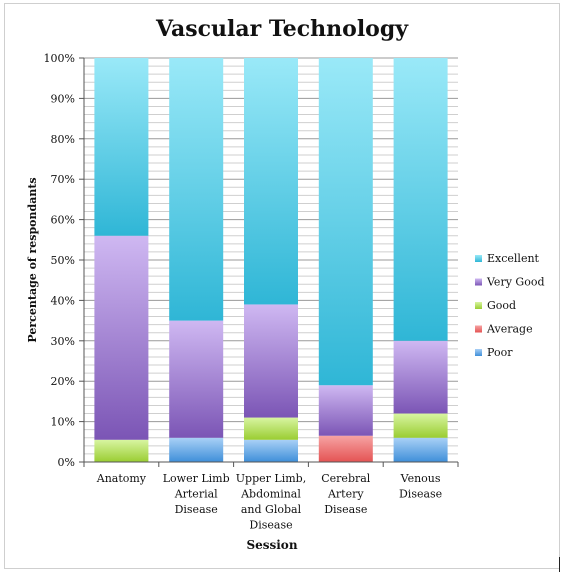 The height and width of the screenshot is (576, 568). What do you see at coordinates (271, 478) in the screenshot?
I see `x-tick-label-line: Upper Limb,` at bounding box center [271, 478].